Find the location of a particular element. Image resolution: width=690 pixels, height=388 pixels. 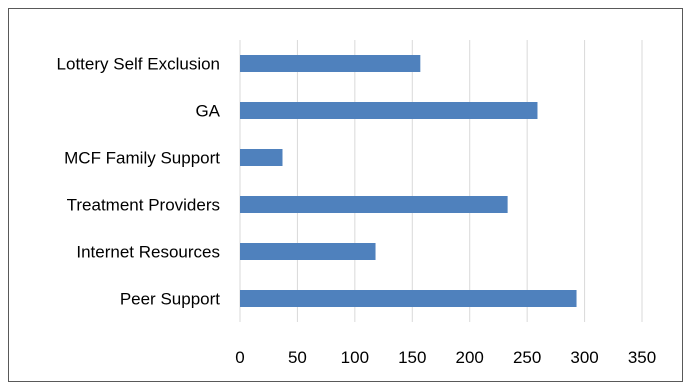

x-tick-label: 250 is located at coordinates (527, 357).